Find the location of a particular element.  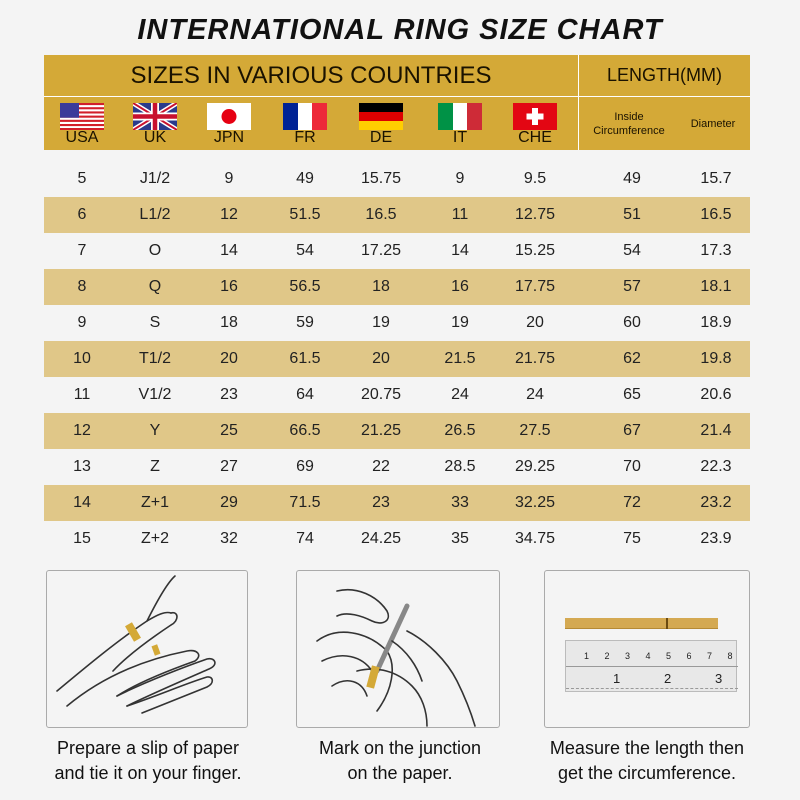

usa-flag-icon is located at coordinates (82, 116).